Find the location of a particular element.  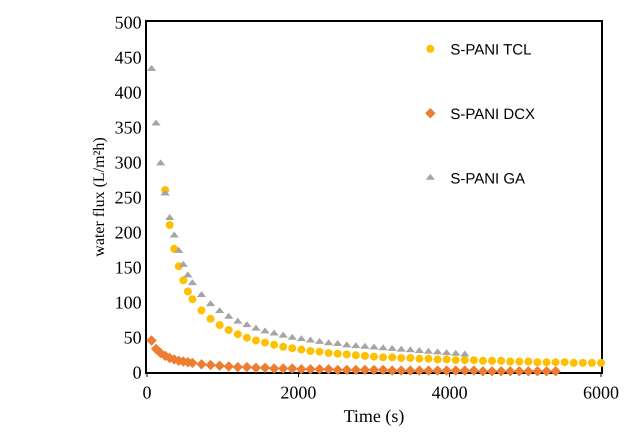

y-tick-label: 0 is located at coordinates (137, 372).